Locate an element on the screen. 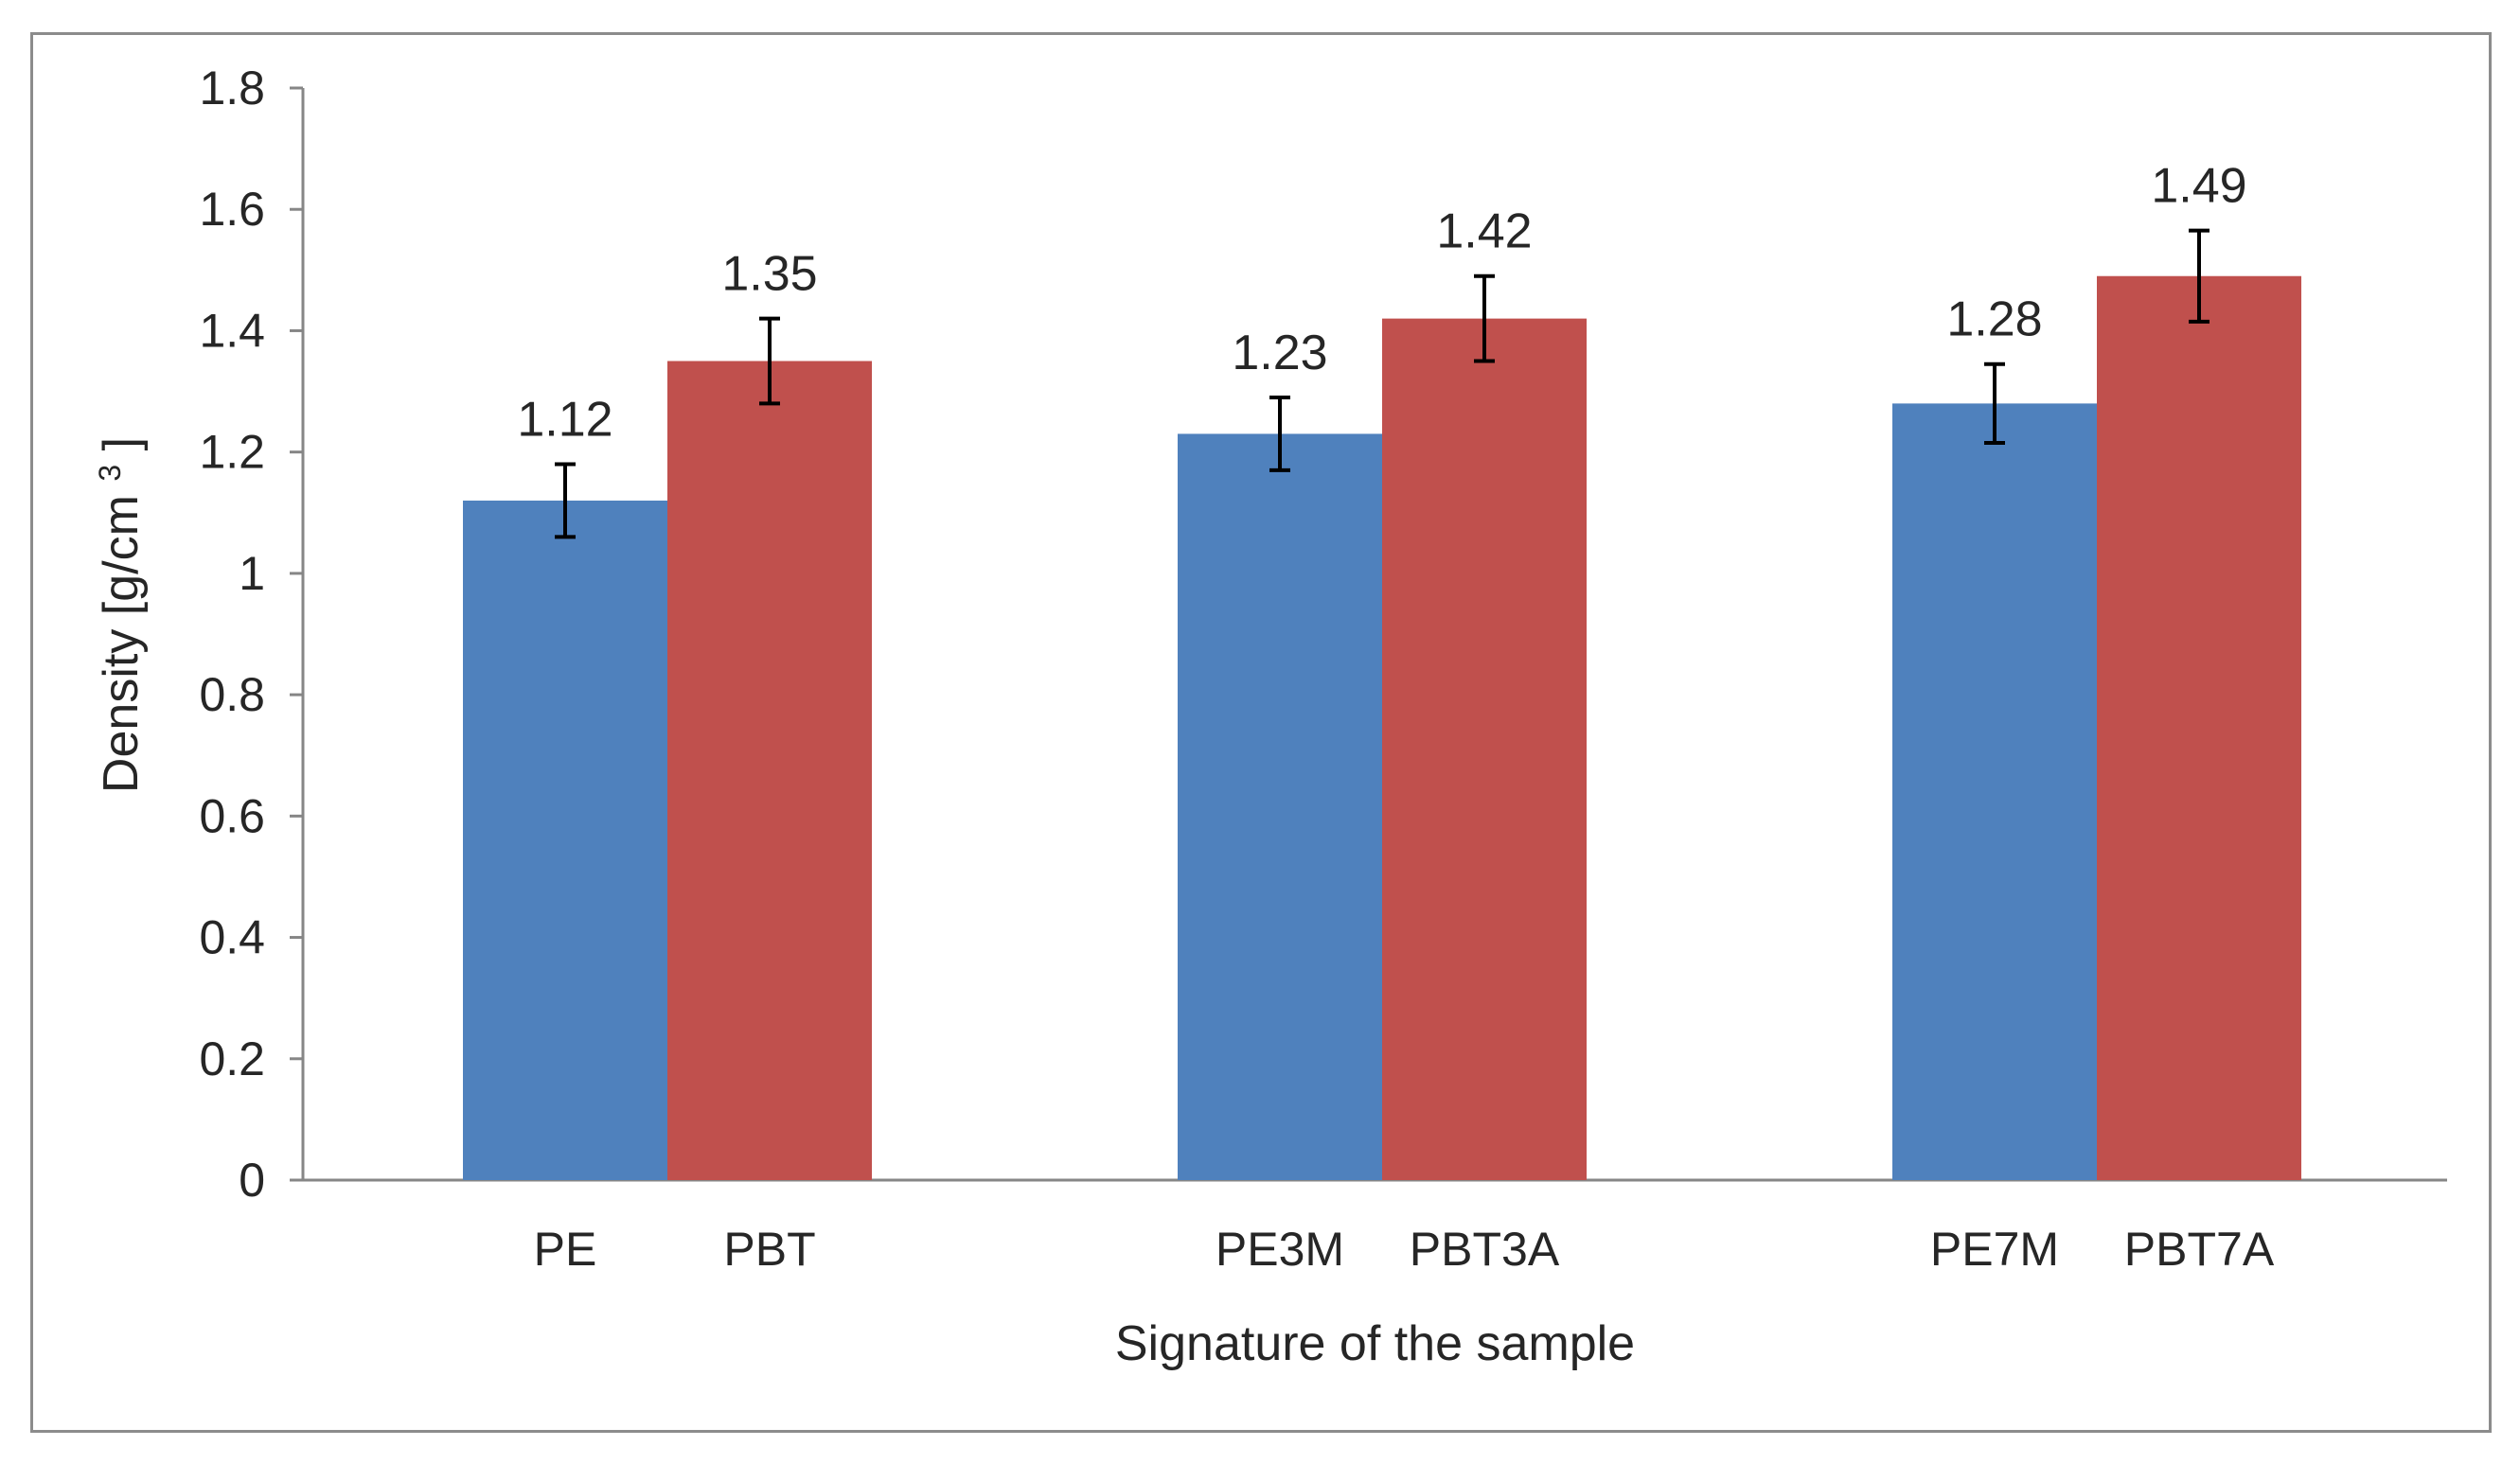 The image size is (2520, 1464). data-label-pbt: 1.35 is located at coordinates (769, 274).